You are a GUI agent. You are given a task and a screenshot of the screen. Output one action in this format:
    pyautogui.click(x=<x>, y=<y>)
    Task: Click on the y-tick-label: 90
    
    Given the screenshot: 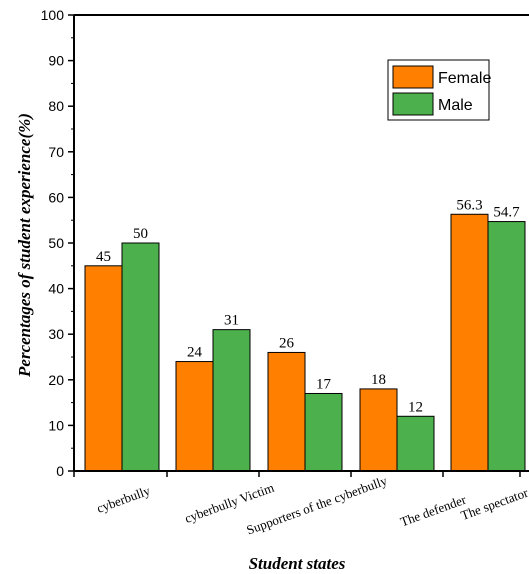 What is the action you would take?
    pyautogui.click(x=56, y=61)
    